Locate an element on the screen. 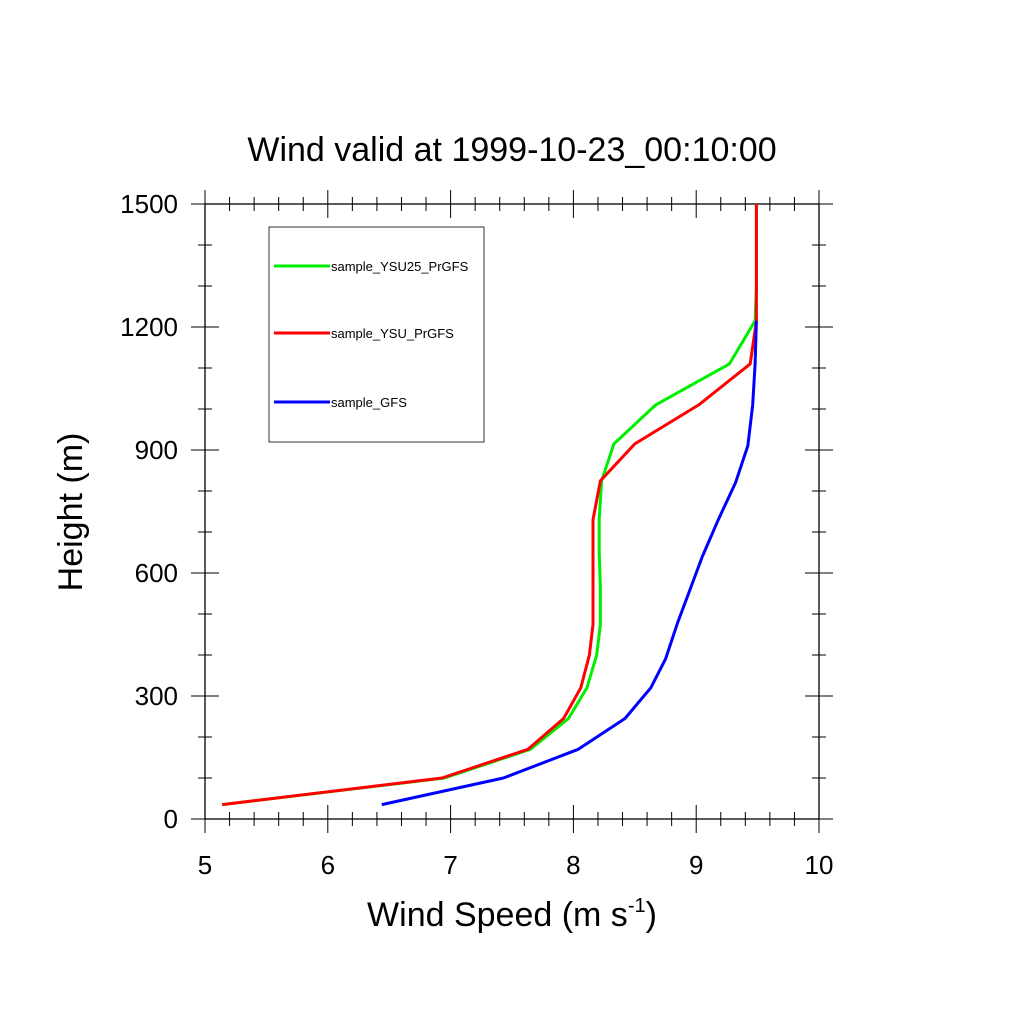 The height and width of the screenshot is (1024, 1024). x-tick-label: 9 is located at coordinates (696, 865).